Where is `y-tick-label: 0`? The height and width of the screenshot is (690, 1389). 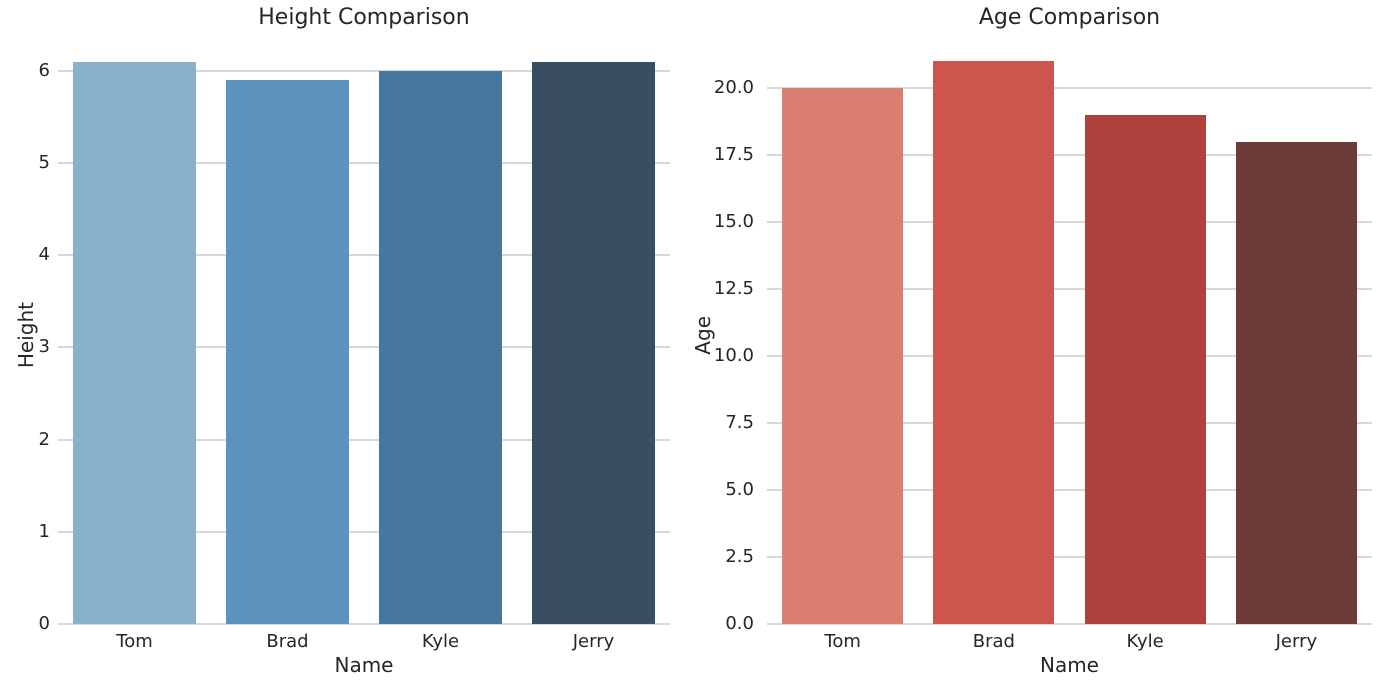
y-tick-label: 0 is located at coordinates (44, 623).